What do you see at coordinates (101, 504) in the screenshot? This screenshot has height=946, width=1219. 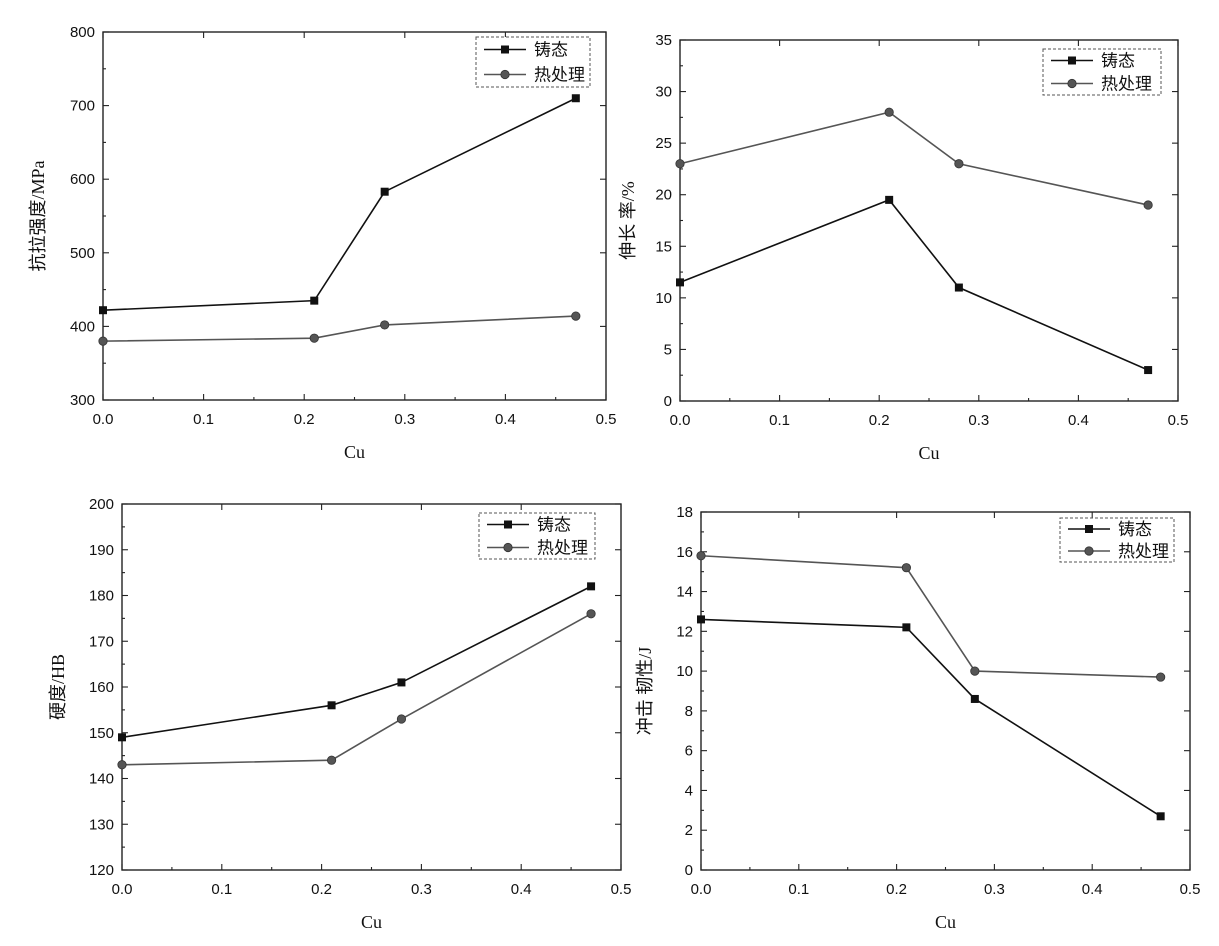 I see `y-tick-label: 200` at bounding box center [101, 504].